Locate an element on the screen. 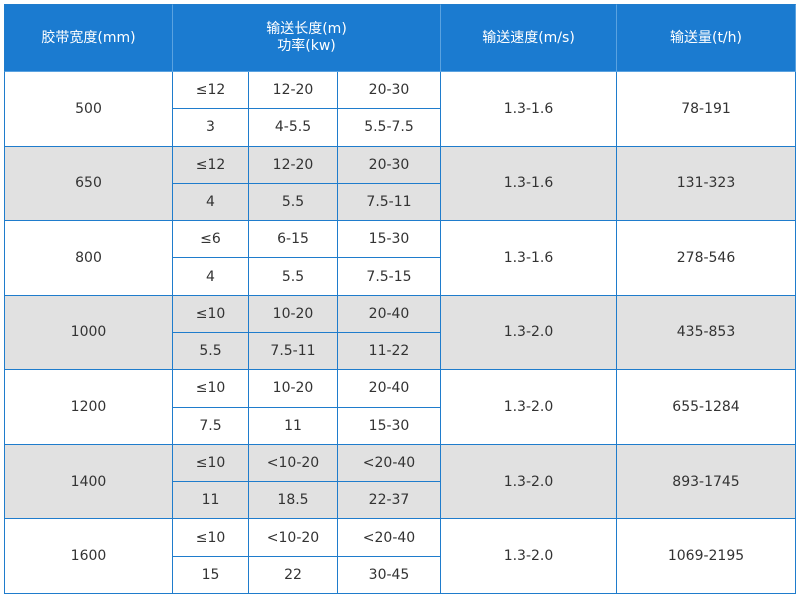  width-cell: 1400 is located at coordinates (88, 482).